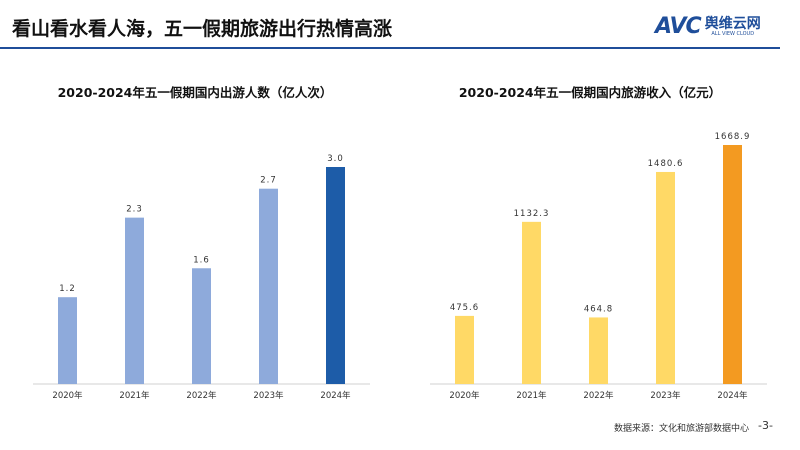 This screenshot has height=450, width=800. I want to click on chart-title: 2020-2024年五一假期国内旅游收入（亿元）, so click(590, 92).